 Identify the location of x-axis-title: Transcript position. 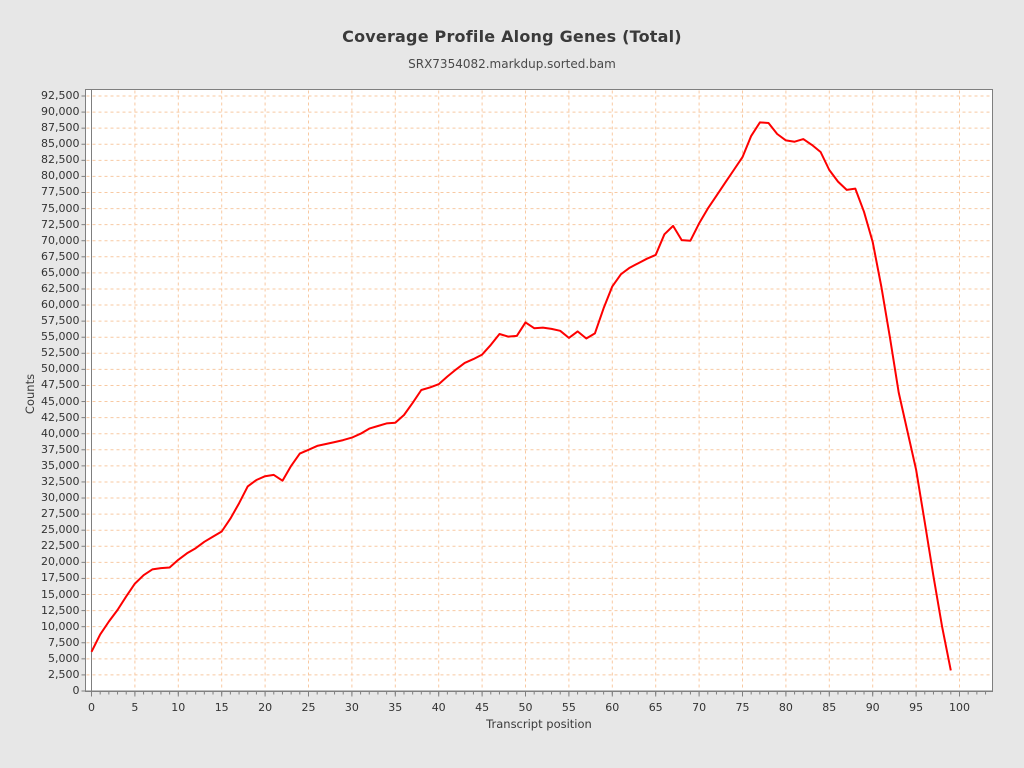
(539, 724).